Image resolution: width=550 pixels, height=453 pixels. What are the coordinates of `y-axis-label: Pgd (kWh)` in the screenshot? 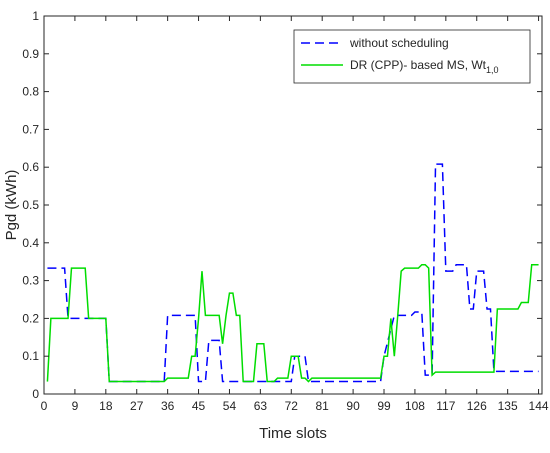 It's located at (11, 205).